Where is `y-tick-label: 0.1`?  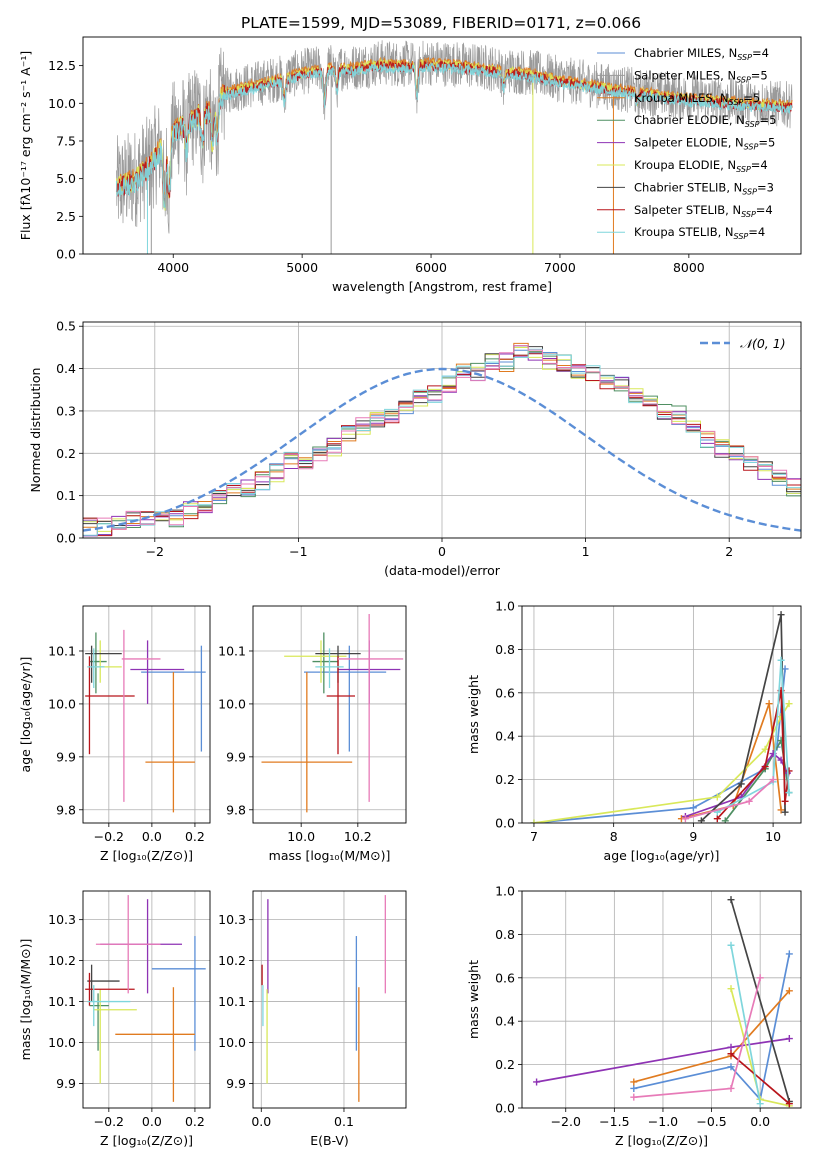 y-tick-label: 0.1 is located at coordinates (66, 495).